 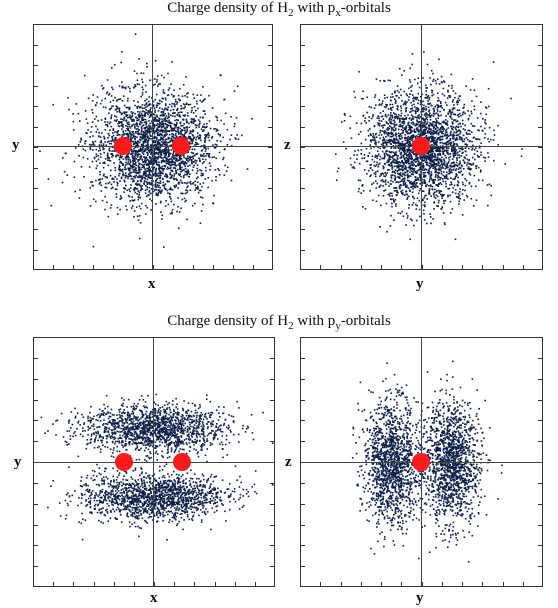 I want to click on title-orbital-subscript: y, so click(x=338, y=326).